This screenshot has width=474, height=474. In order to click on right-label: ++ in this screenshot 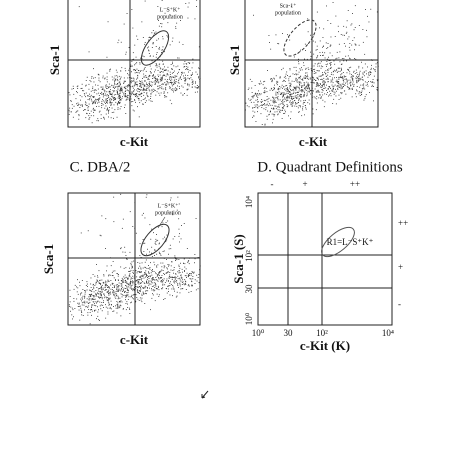, I will do `click(403, 223)`.